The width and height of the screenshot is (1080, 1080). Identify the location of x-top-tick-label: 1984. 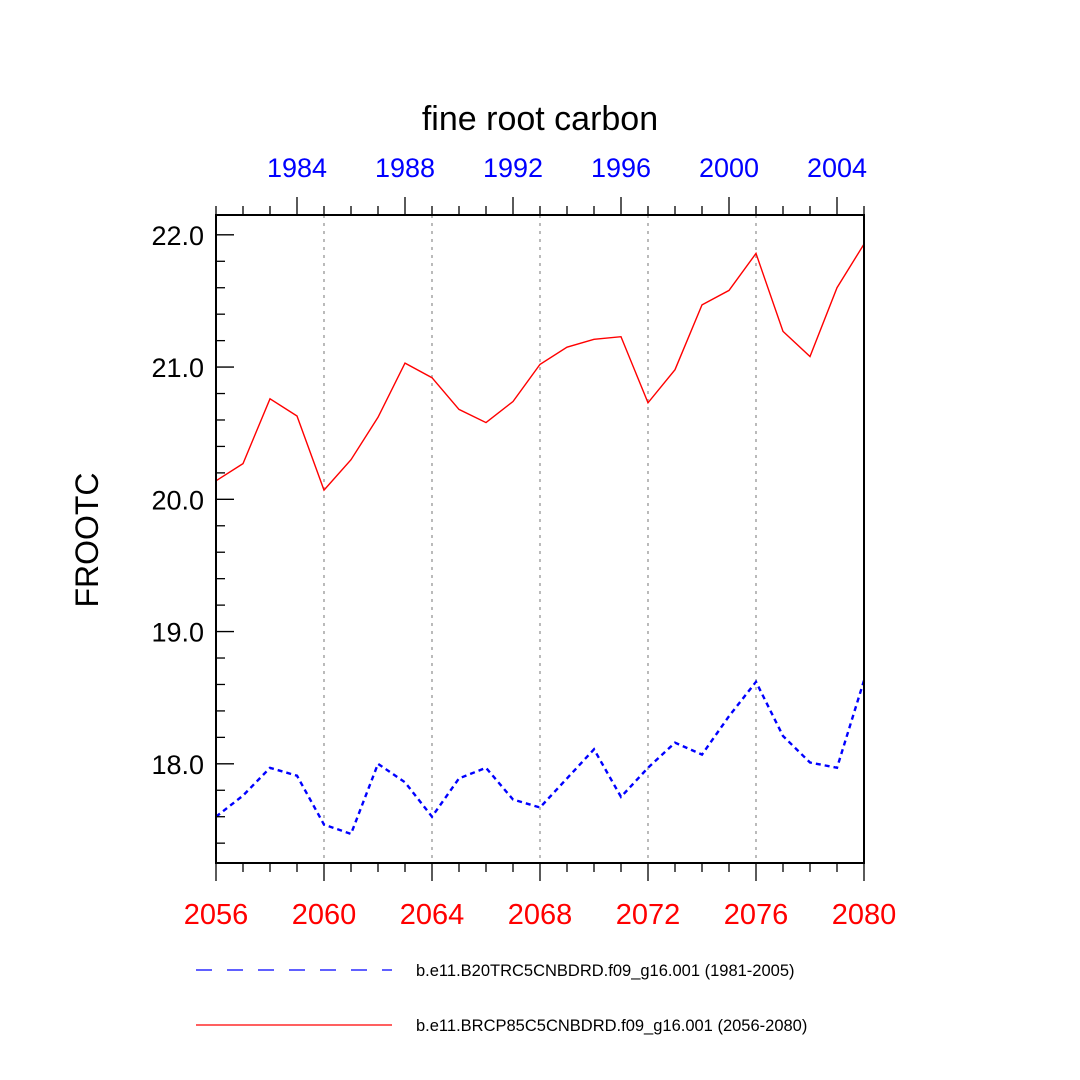
(297, 168).